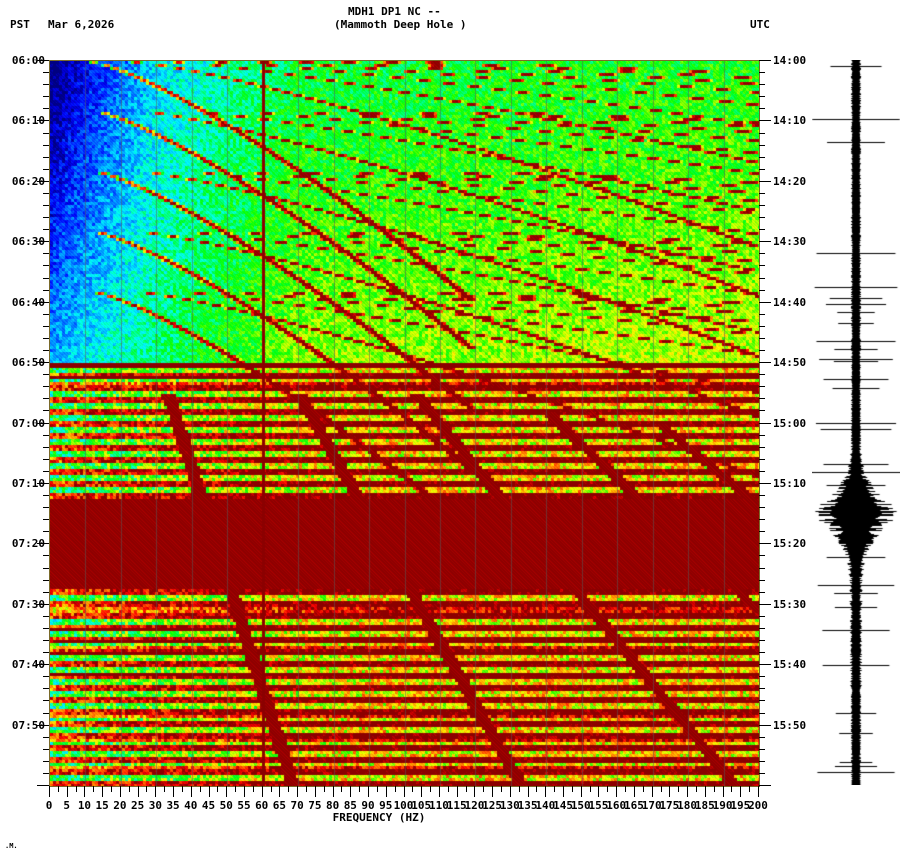 This screenshot has width=902, height=864. What do you see at coordinates (28, 60) in the screenshot?
I see `time-label-left: 06:00` at bounding box center [28, 60].